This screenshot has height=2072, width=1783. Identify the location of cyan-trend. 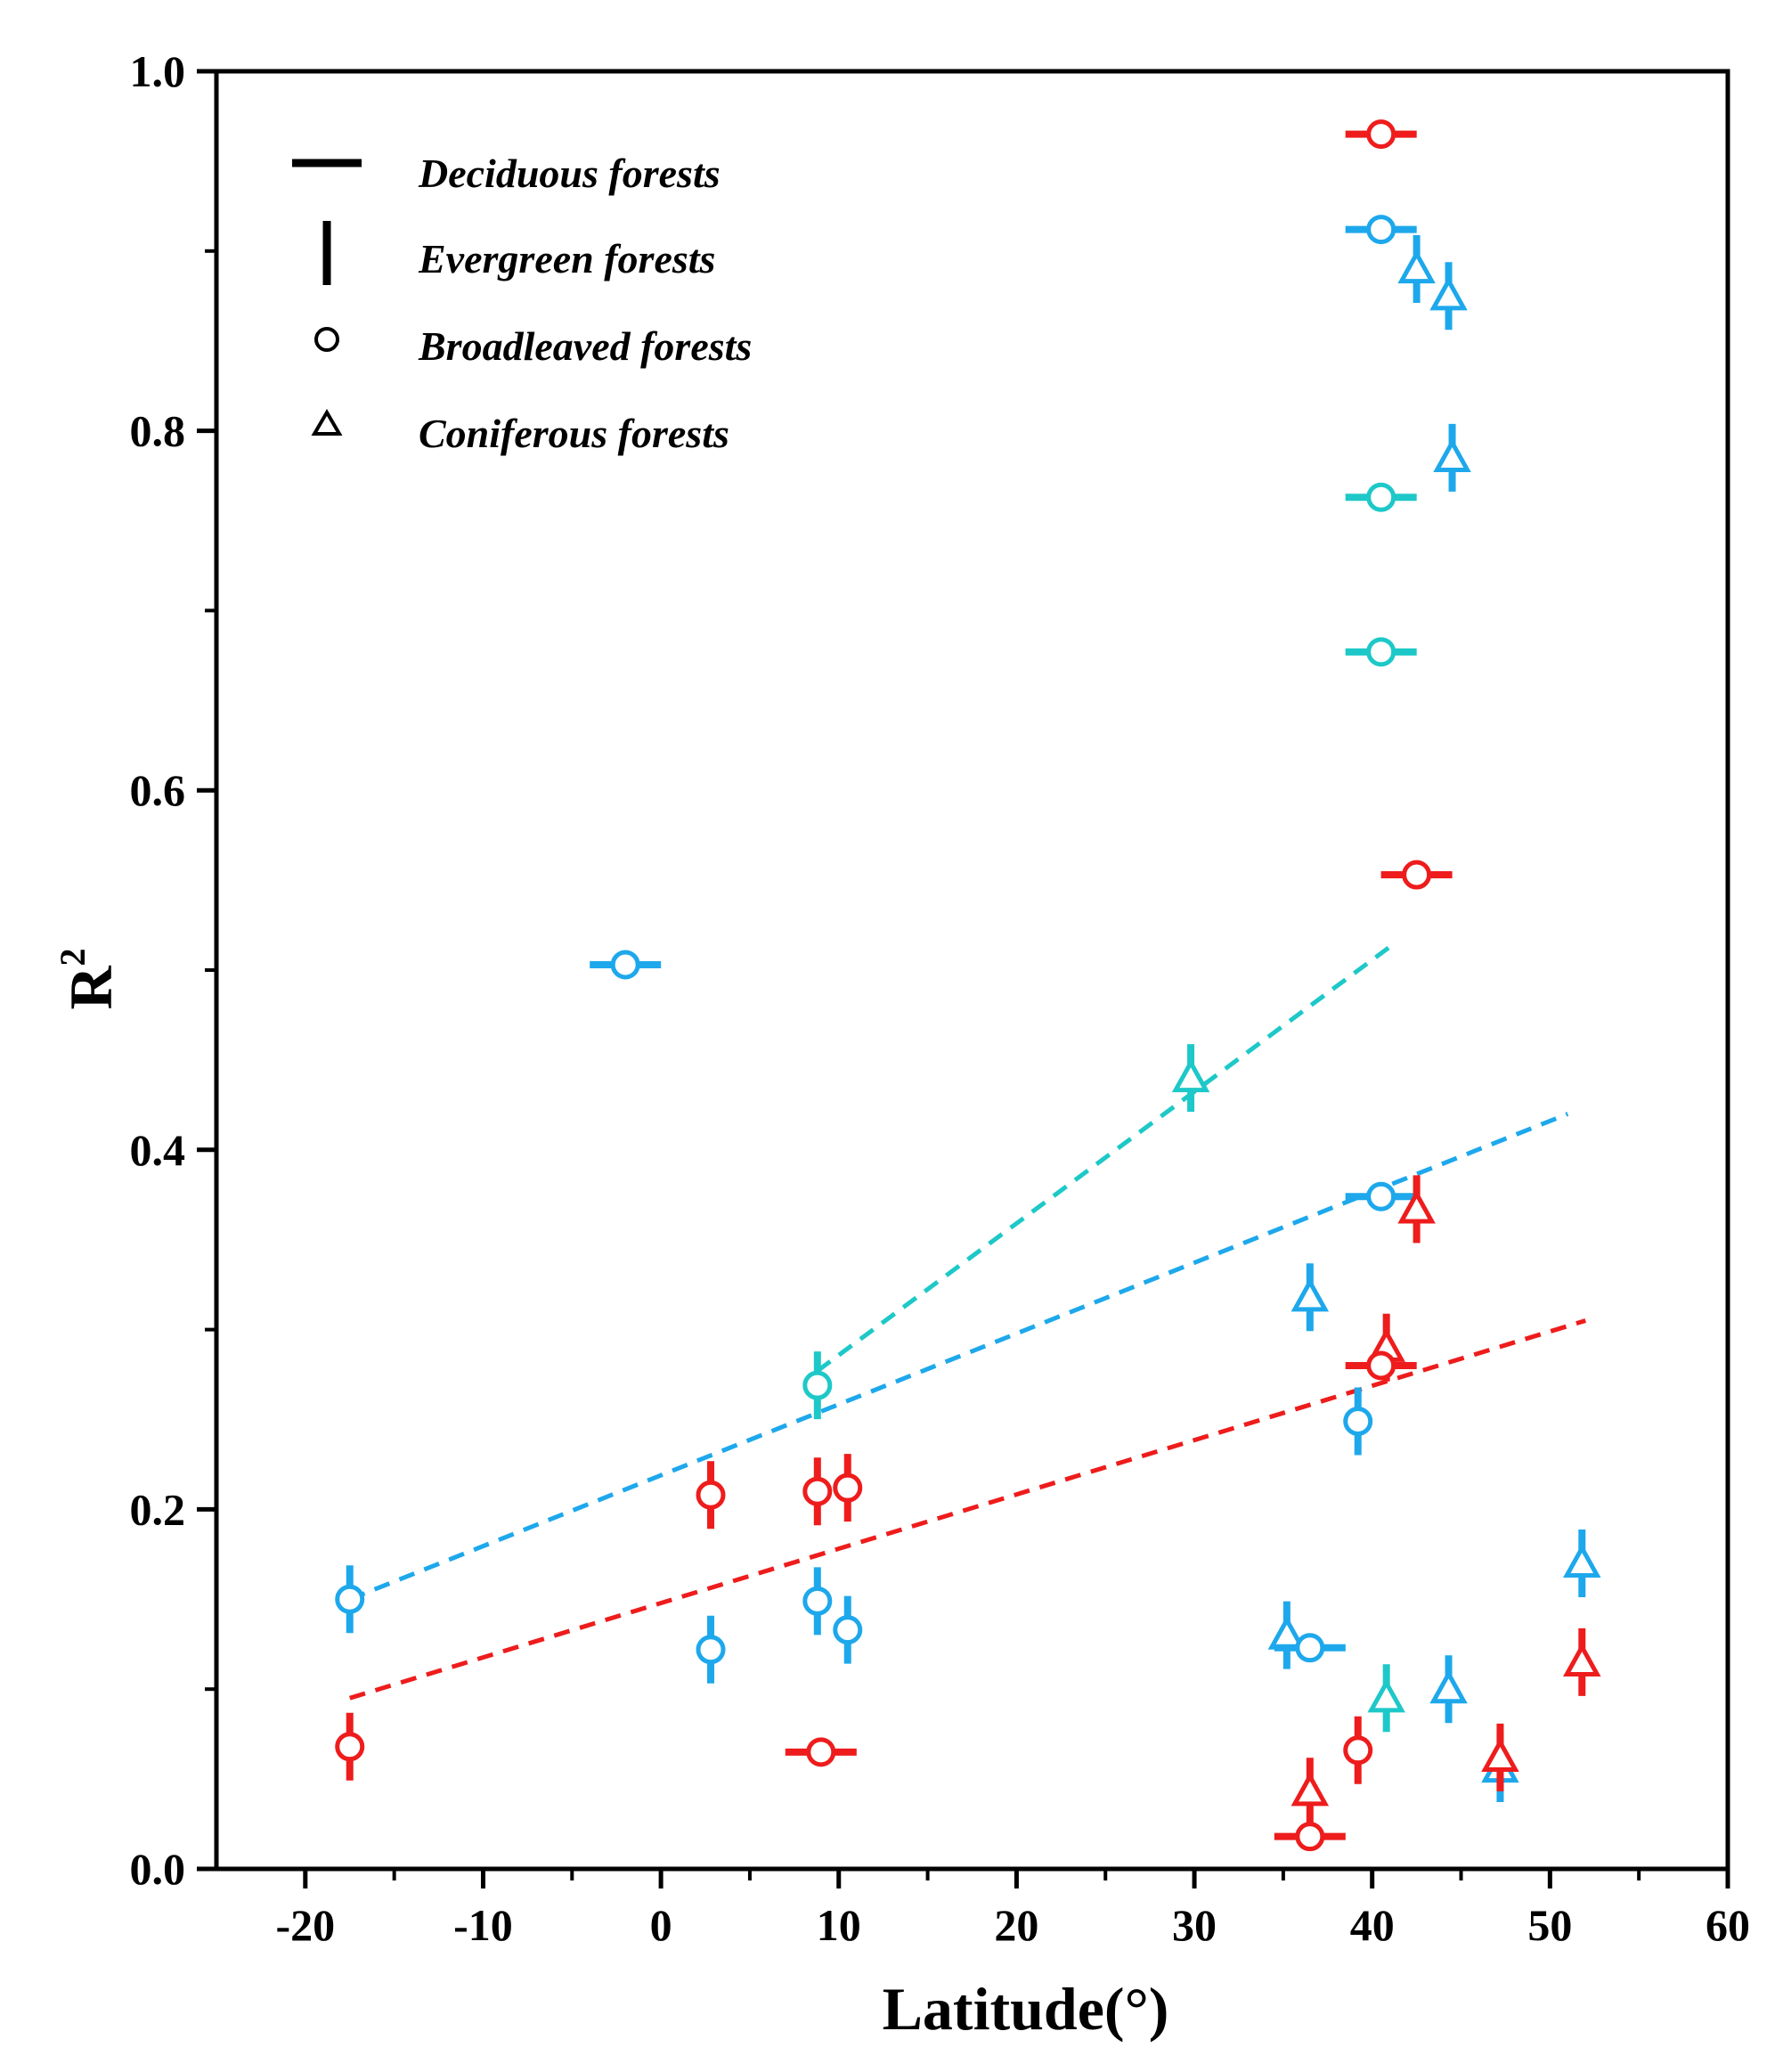
(1104, 1159).